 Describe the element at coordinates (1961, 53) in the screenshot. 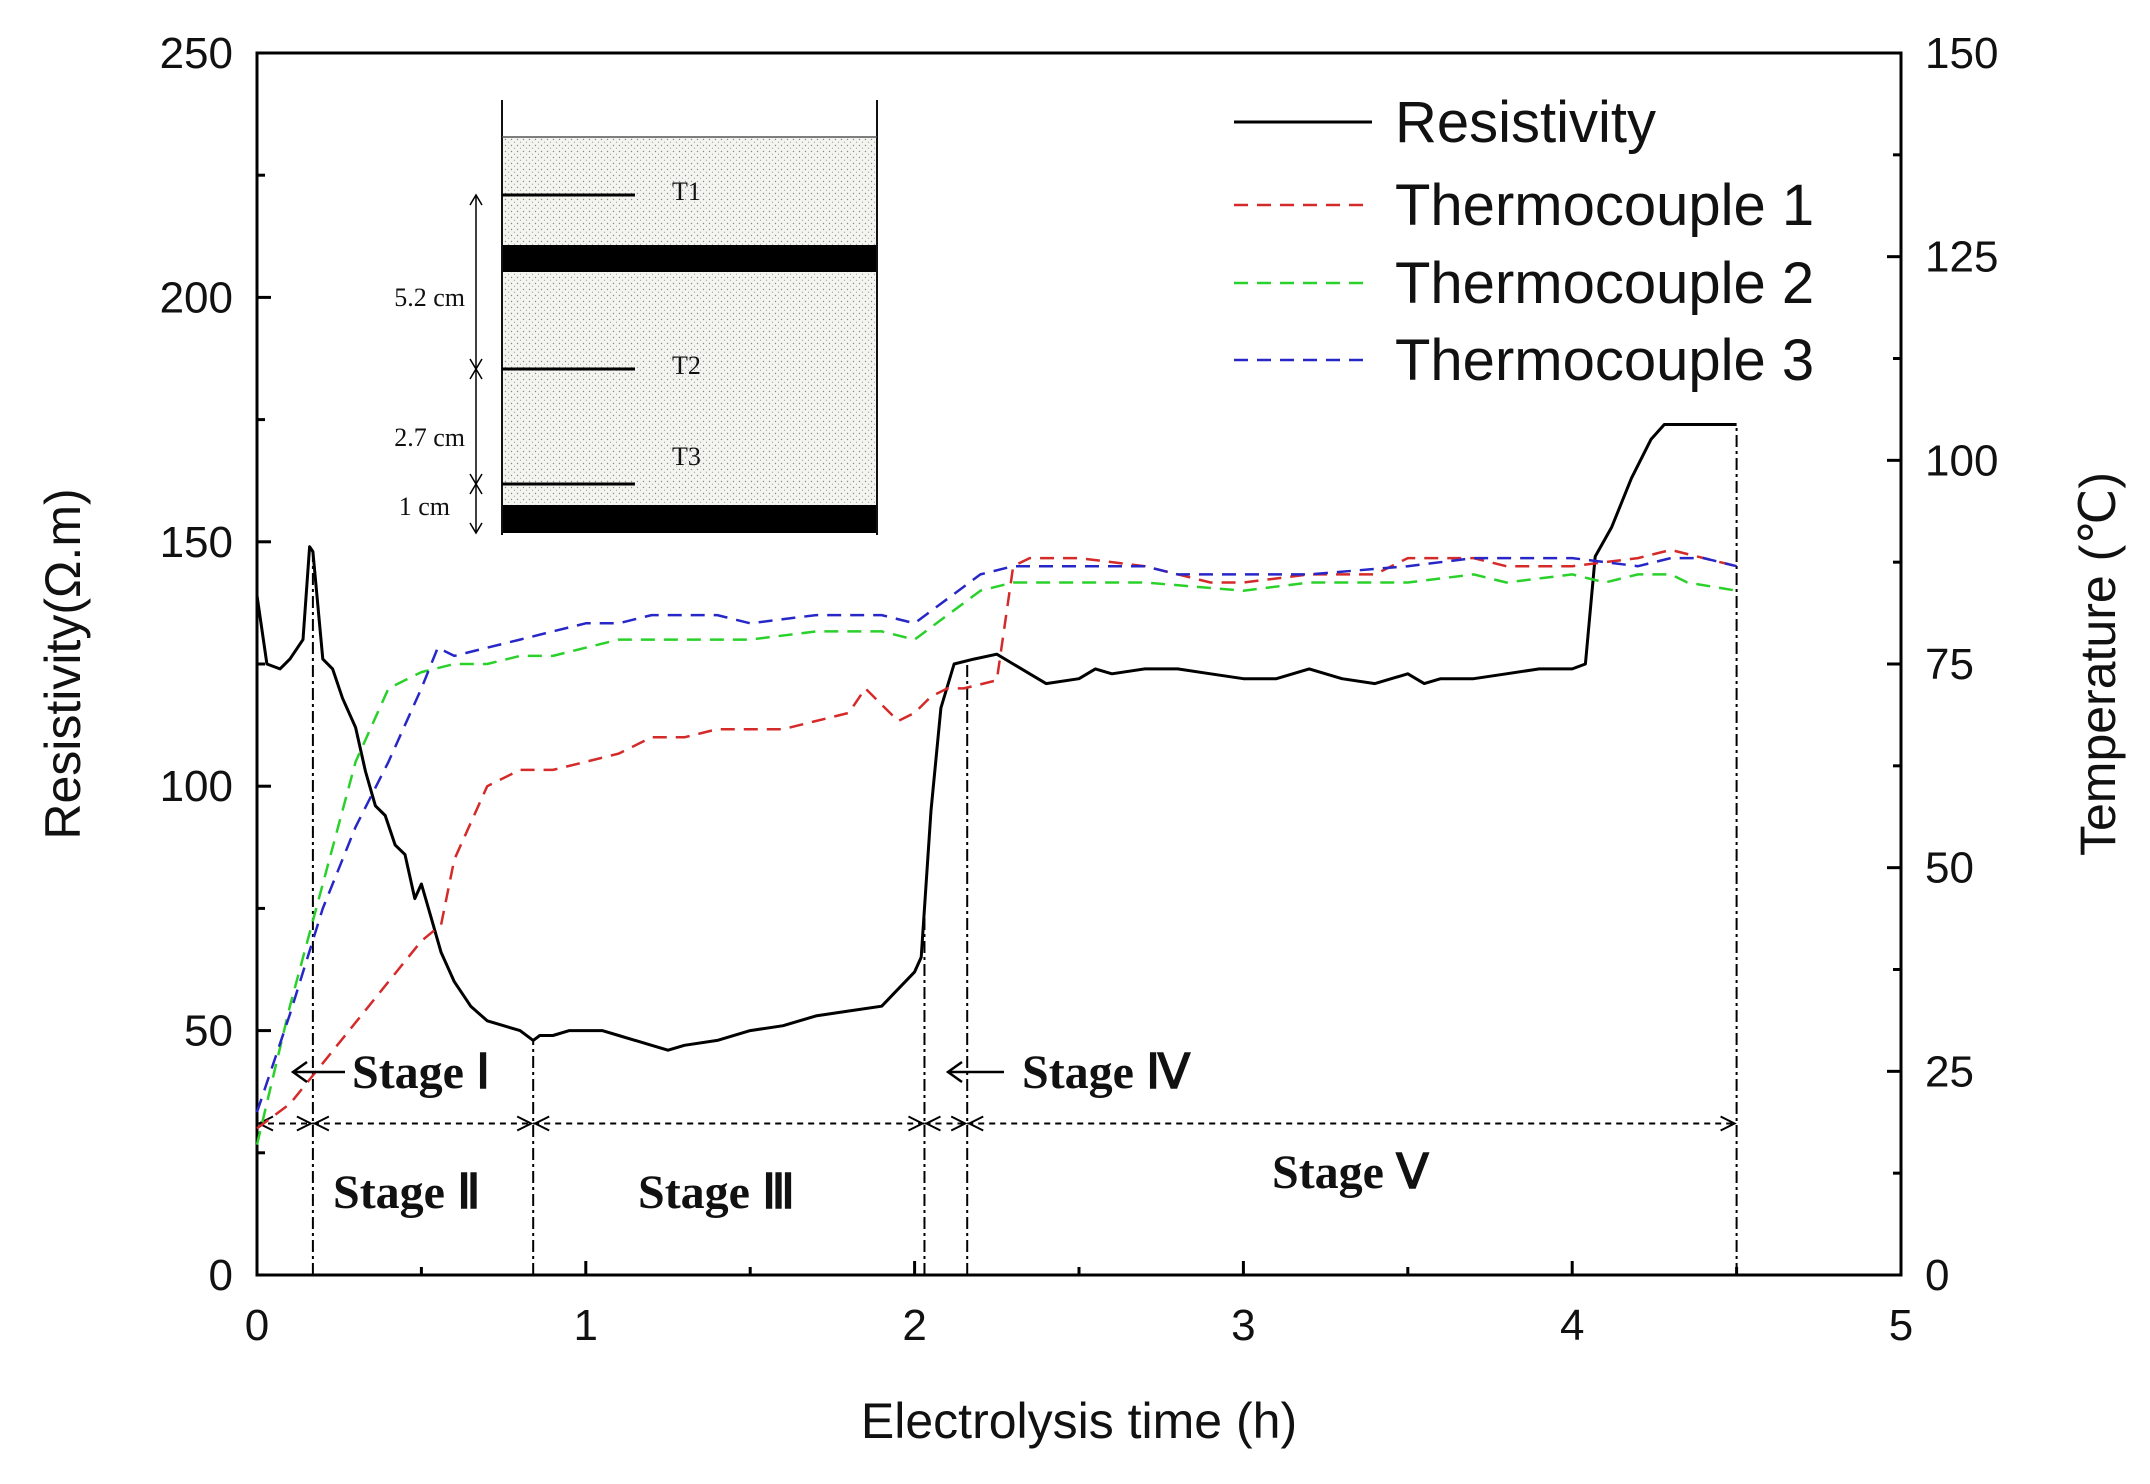

I see `y-right-tick-label: 150` at that location.